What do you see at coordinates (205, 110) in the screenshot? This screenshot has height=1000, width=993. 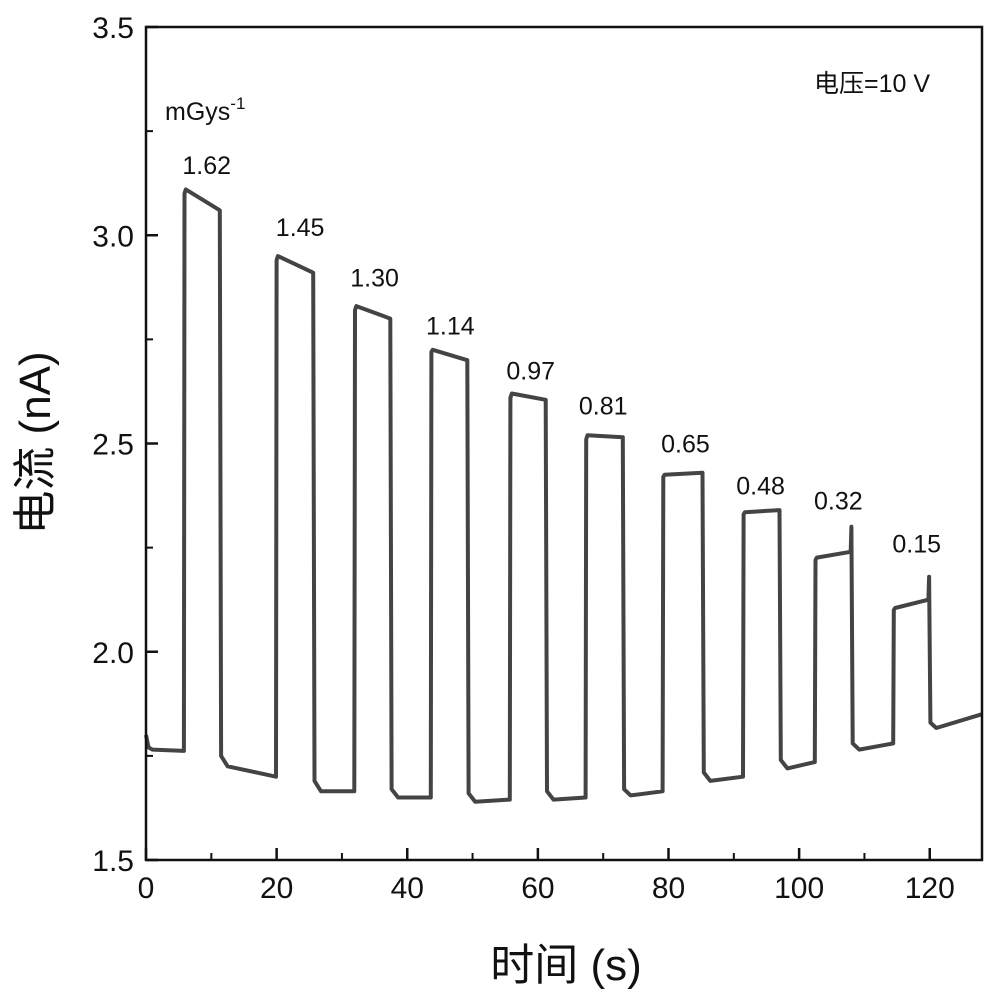 I see `unit-label: mGys-1` at bounding box center [205, 110].